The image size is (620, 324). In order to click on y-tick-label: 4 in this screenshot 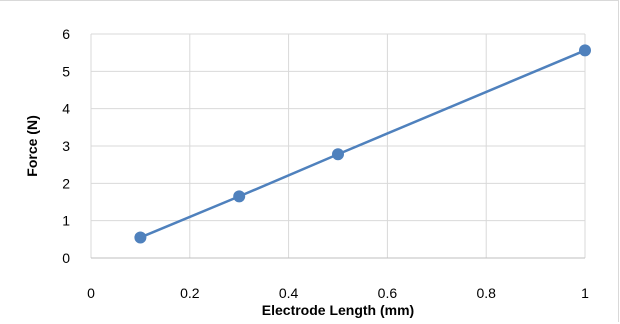, I will do `click(66, 109)`.